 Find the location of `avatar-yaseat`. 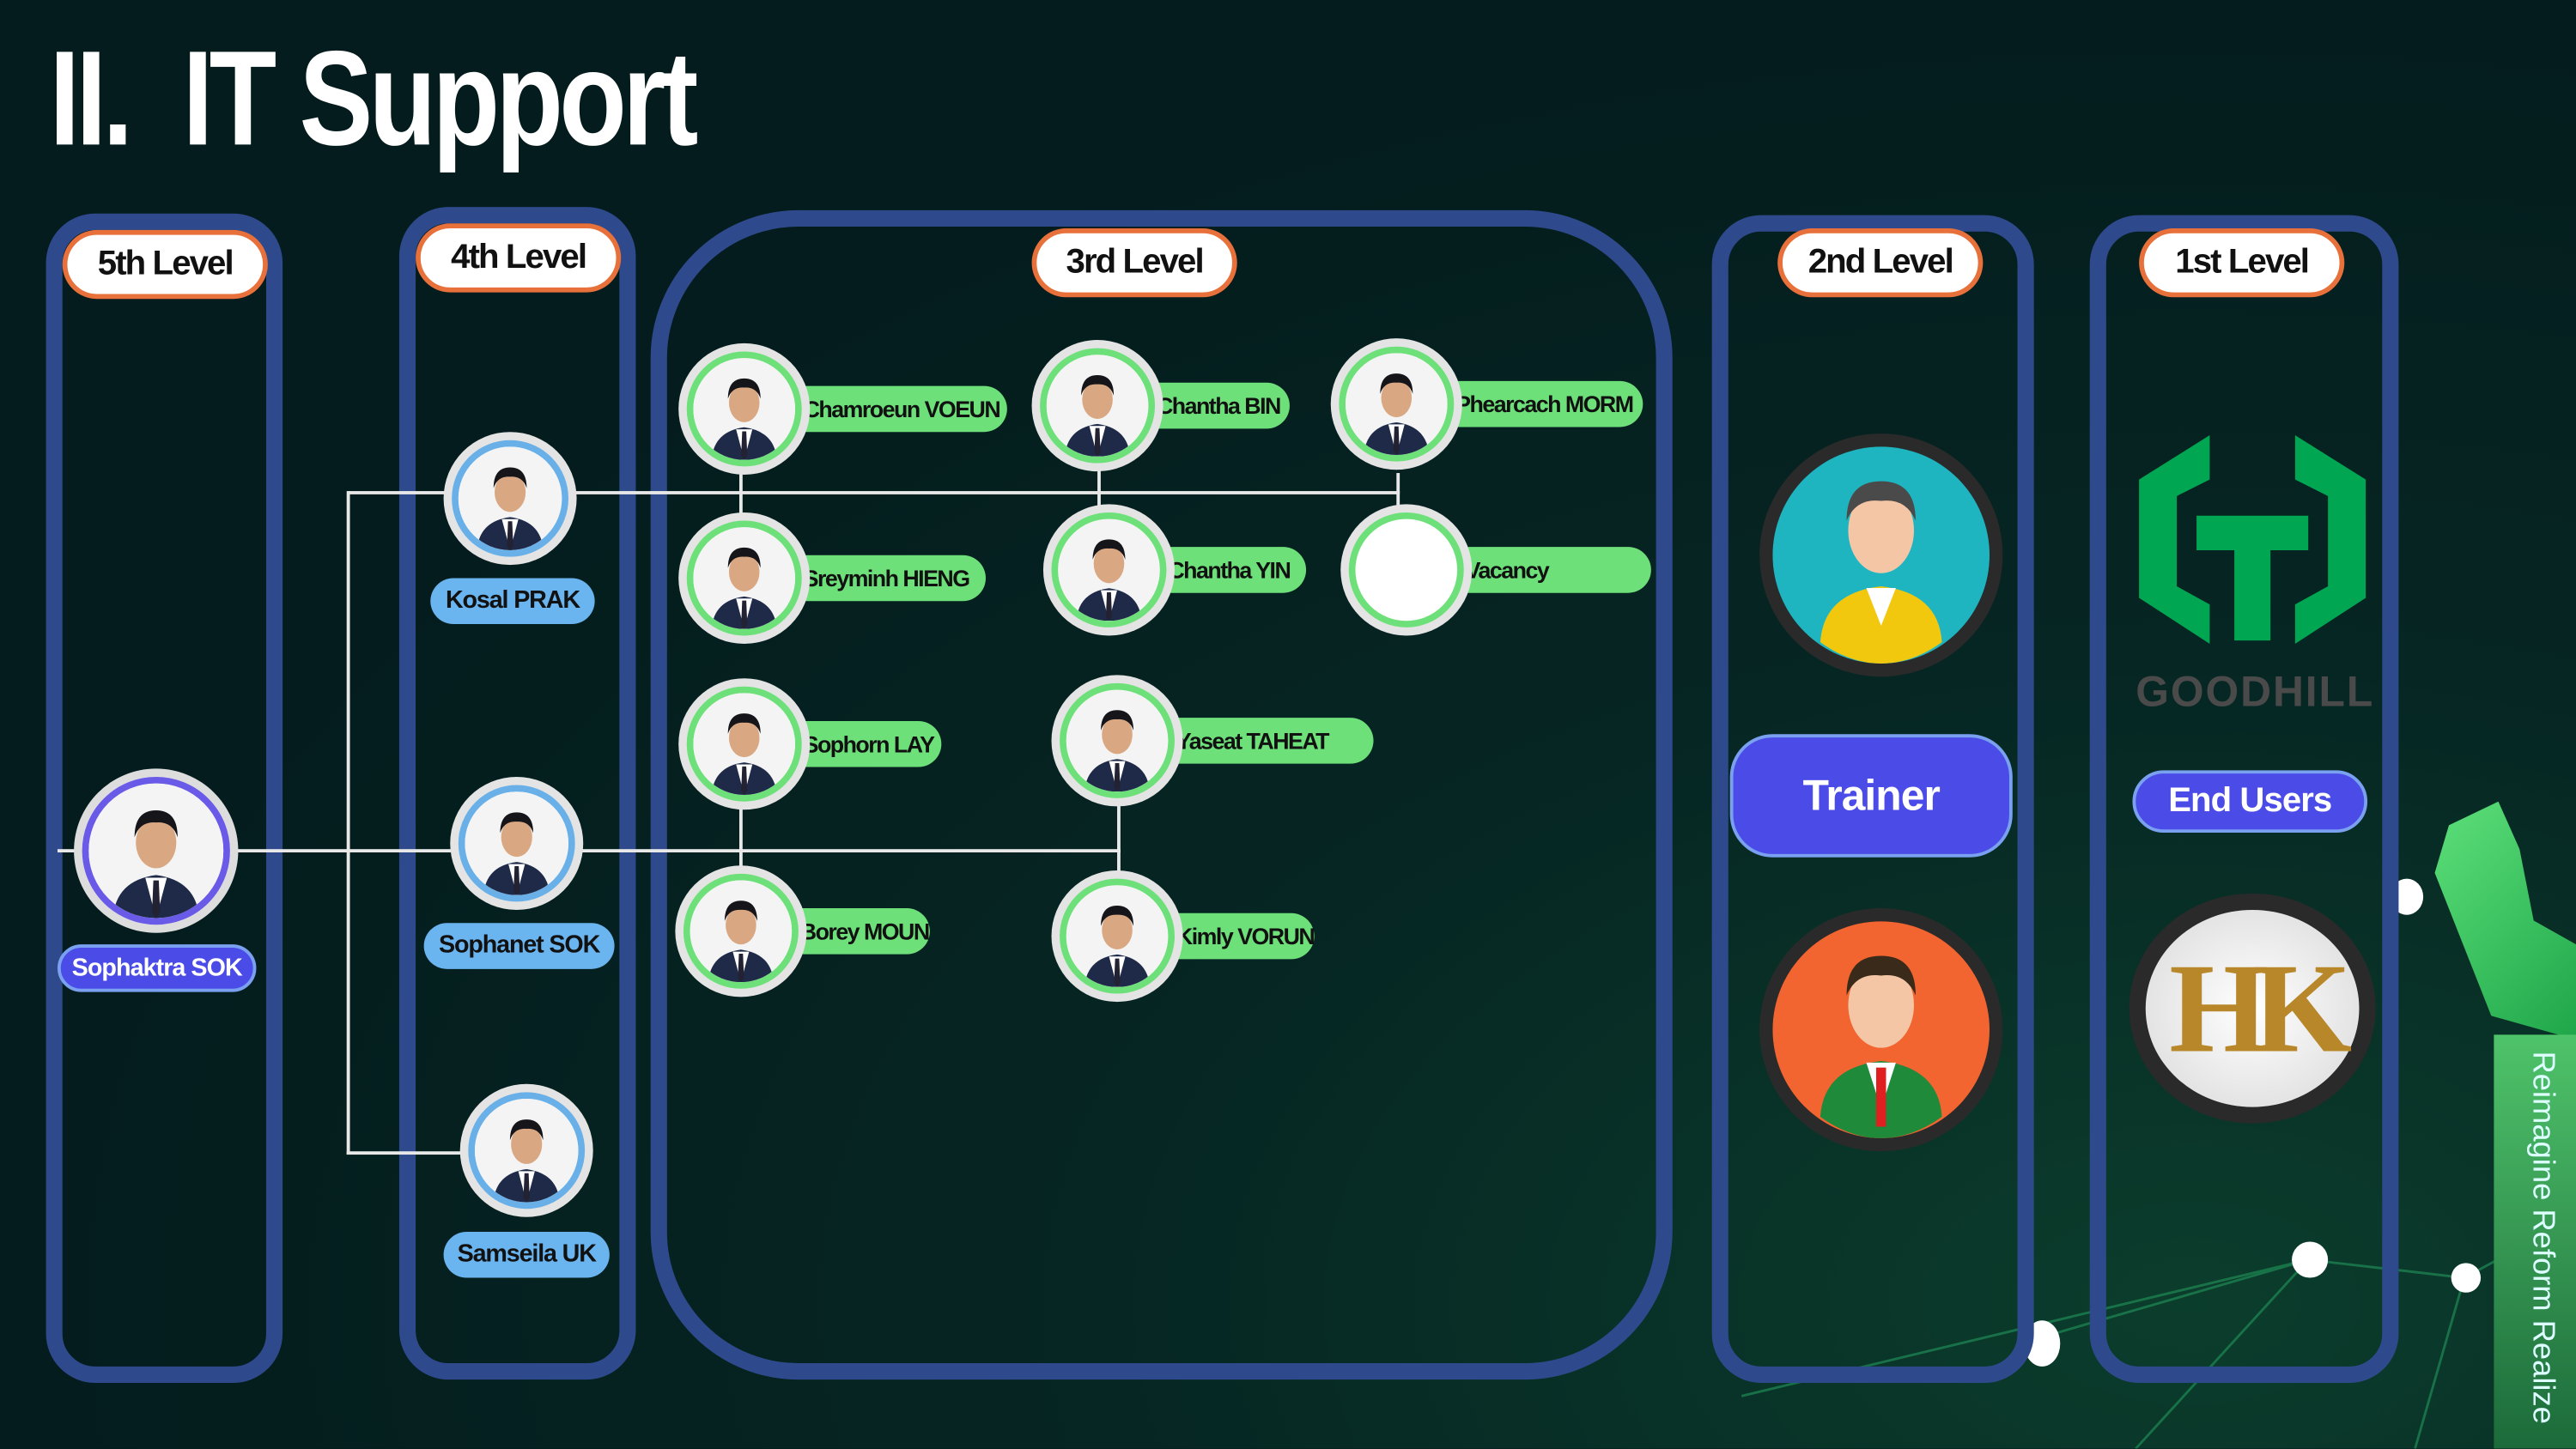

avatar-yaseat is located at coordinates (1117, 741).